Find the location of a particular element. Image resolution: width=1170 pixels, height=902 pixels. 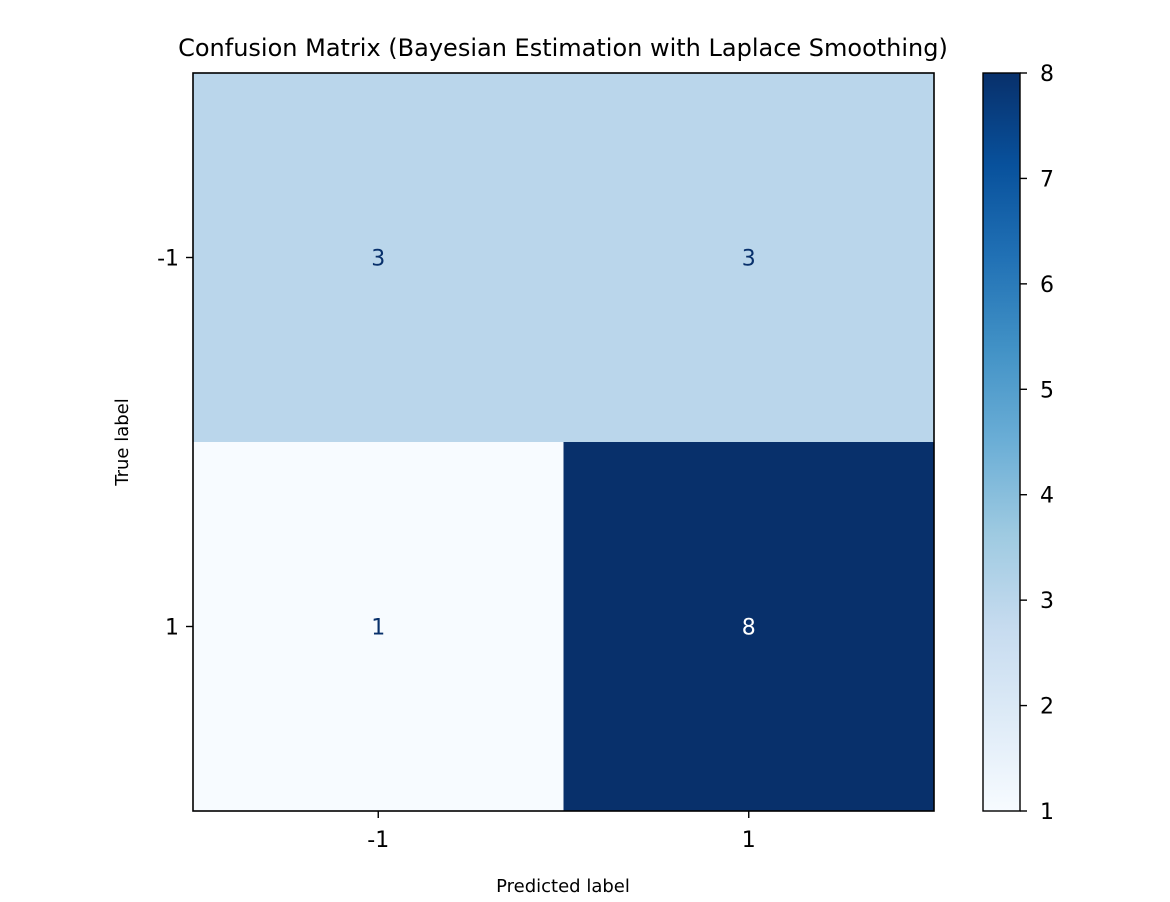

colorbar-tick-label: 2 is located at coordinates (1047, 707).